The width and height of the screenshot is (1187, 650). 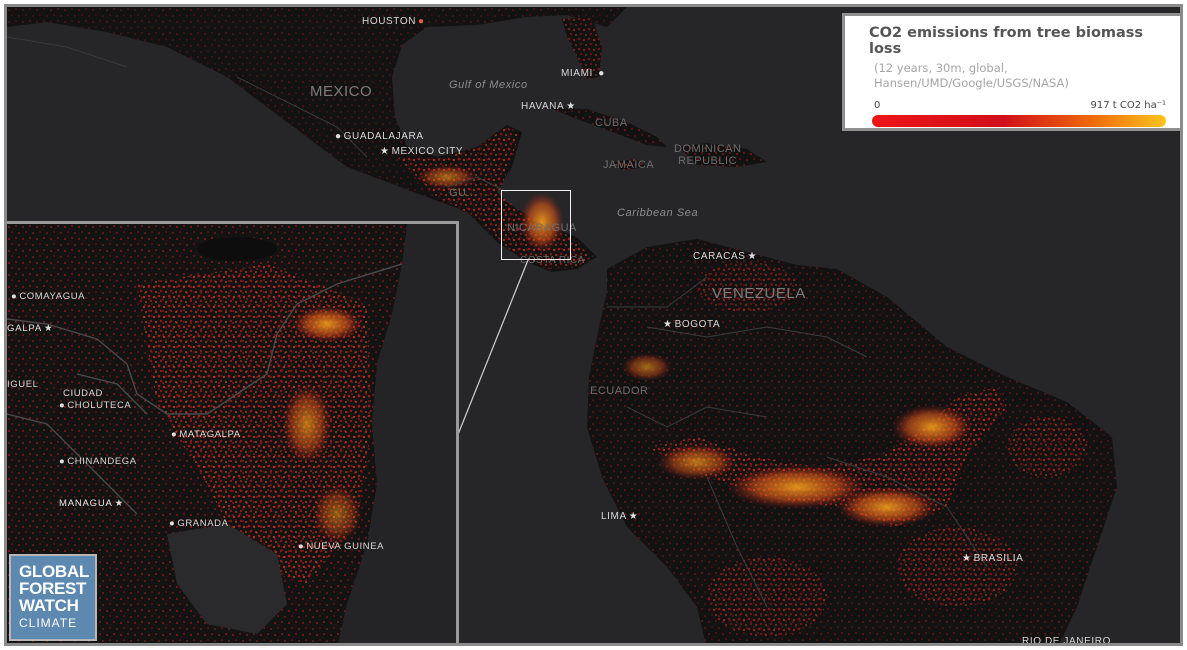 I want to click on city-rio: RIO DE JANEIRO, so click(x=1066, y=641).